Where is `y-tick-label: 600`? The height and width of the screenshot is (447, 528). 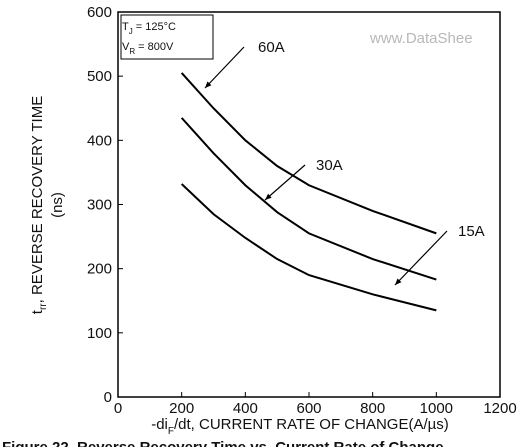 y-tick-label: 600 is located at coordinates (99, 12).